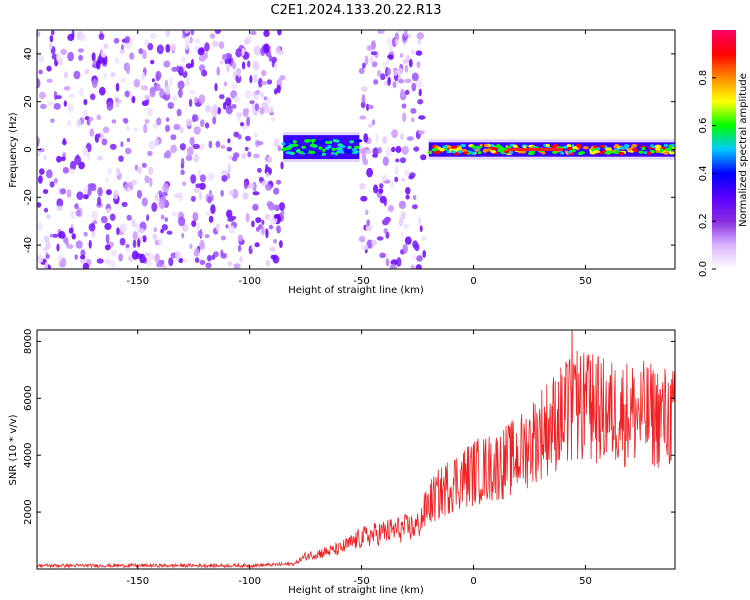 Image resolution: width=750 pixels, height=600 pixels. What do you see at coordinates (473, 281) in the screenshot?
I see `x-tick-label: 0` at bounding box center [473, 281].